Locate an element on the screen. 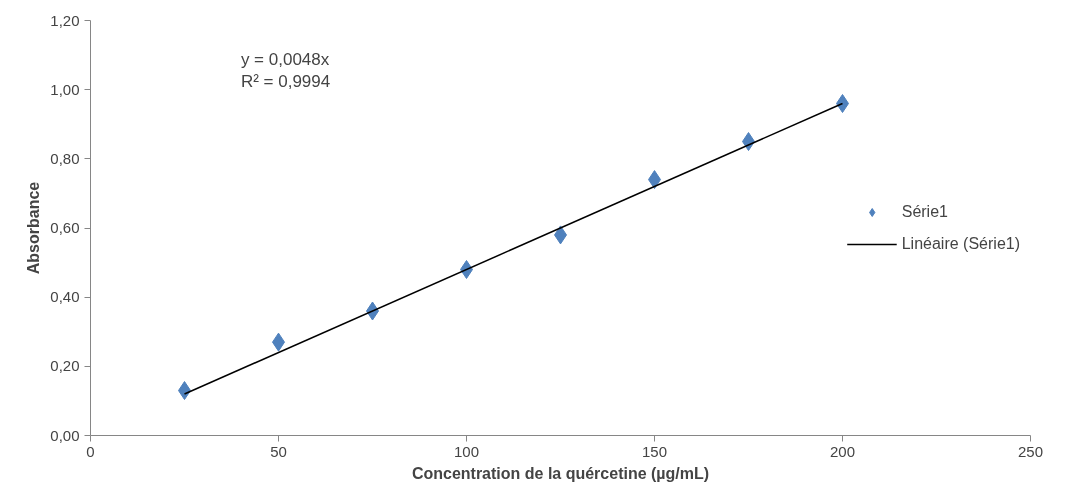  x-axis-title: Concentration de la quércetine (µg/mL) is located at coordinates (560, 473).